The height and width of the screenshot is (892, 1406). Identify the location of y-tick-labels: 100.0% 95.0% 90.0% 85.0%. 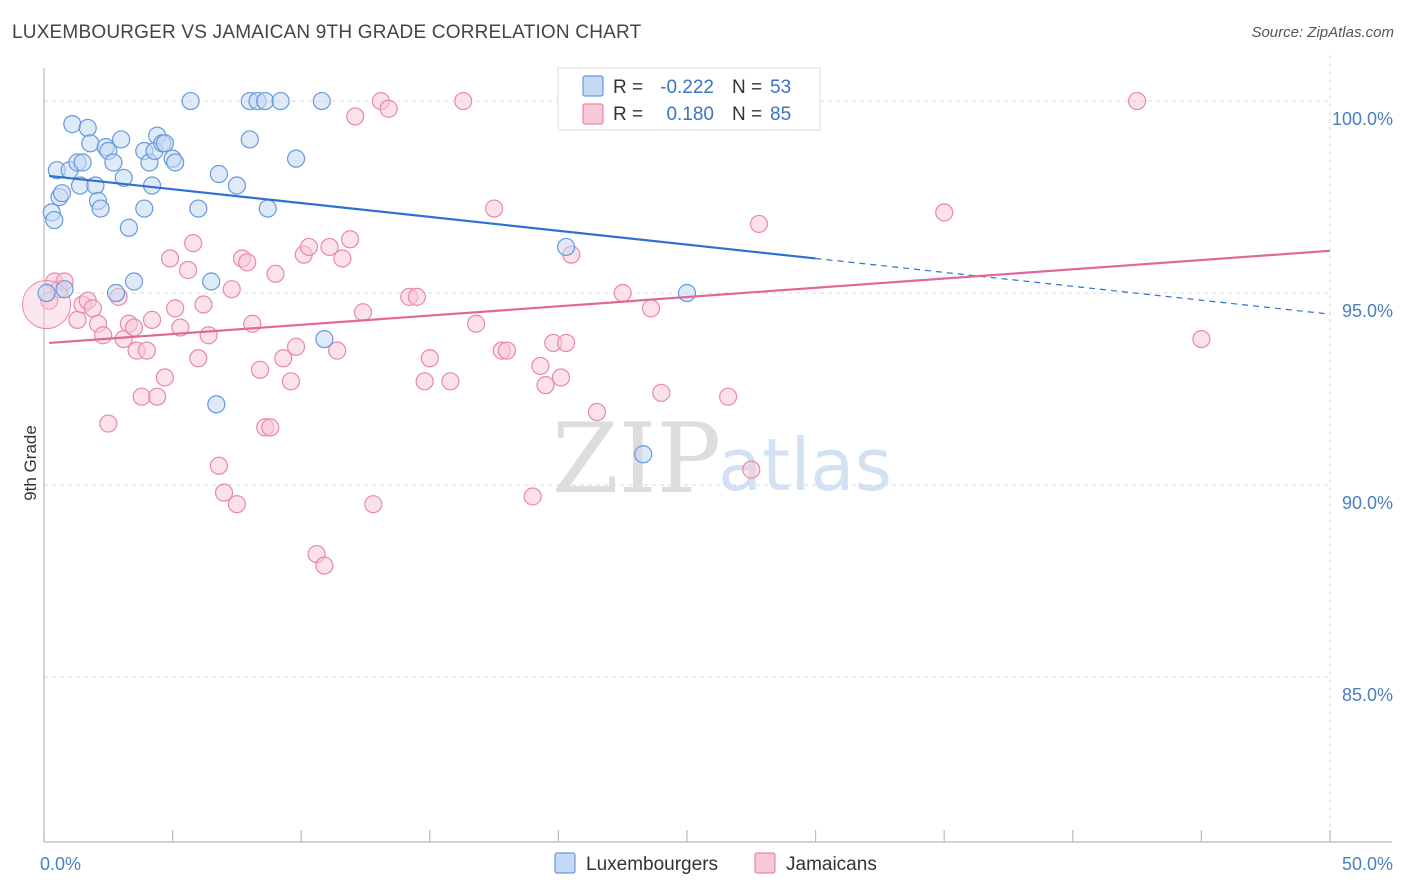
(1362, 407).